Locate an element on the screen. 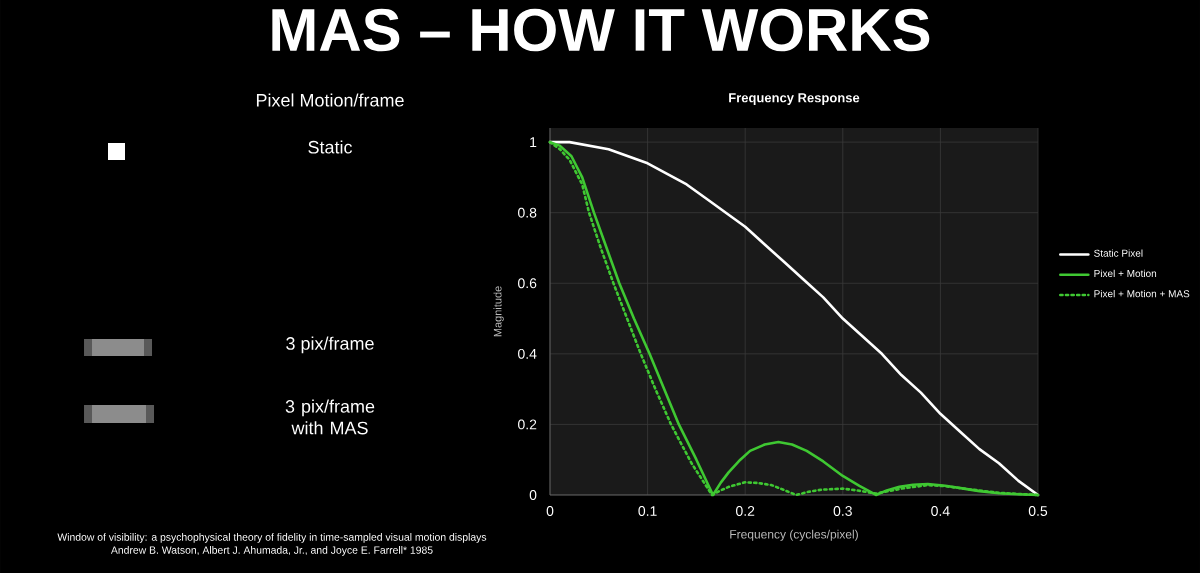 The image size is (1200, 573). text: Pixel Motion/frame is located at coordinates (330, 100).